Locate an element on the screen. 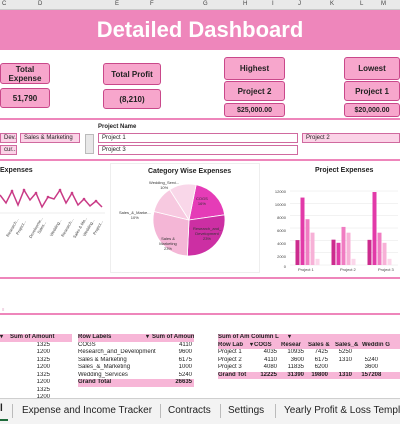 The width and height of the screenshot is (400, 424). table-cell: 4035 is located at coordinates (270, 352).